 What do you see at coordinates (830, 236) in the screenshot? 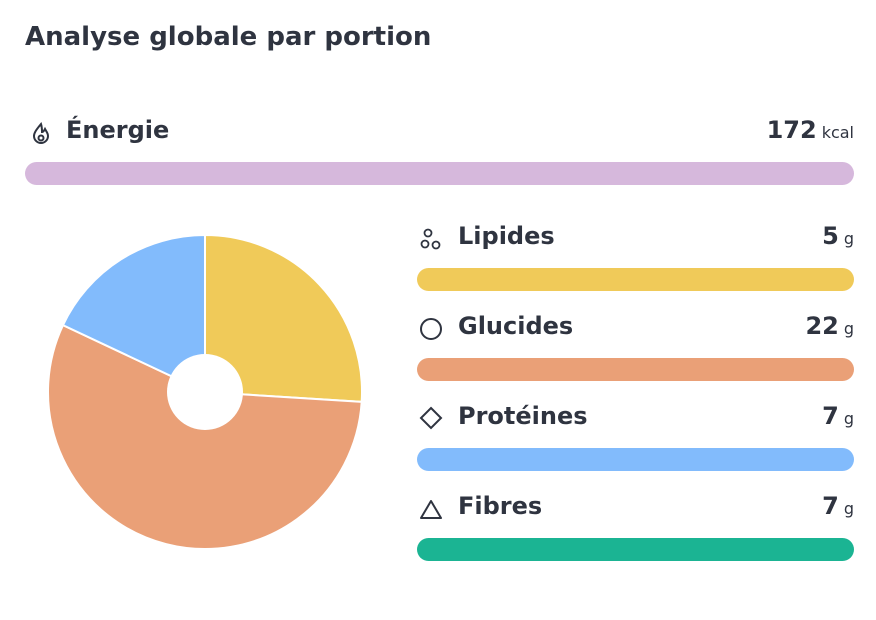
I see `value: 5` at bounding box center [830, 236].